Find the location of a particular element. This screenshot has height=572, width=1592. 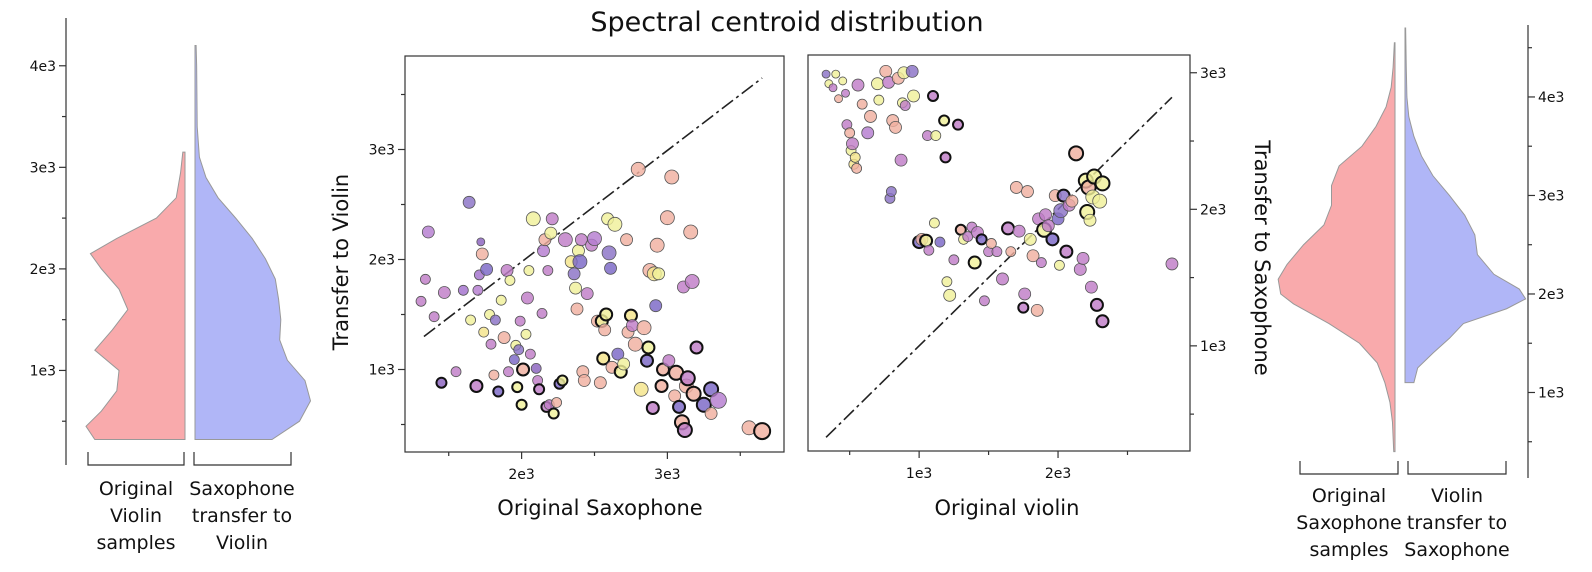

scatter-y-tick-label: 3e3 is located at coordinates (382, 151).